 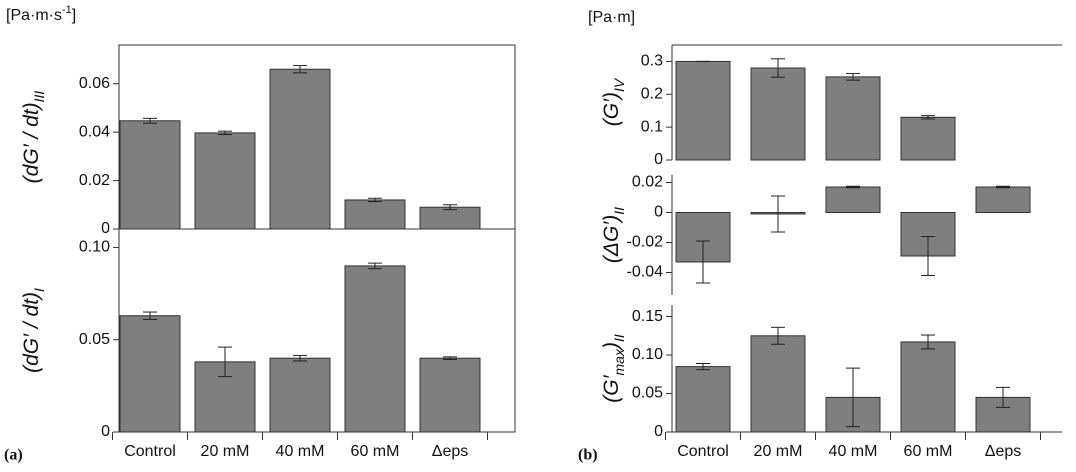 I want to click on y-axis-label-part: (G′, so click(x=611, y=388).